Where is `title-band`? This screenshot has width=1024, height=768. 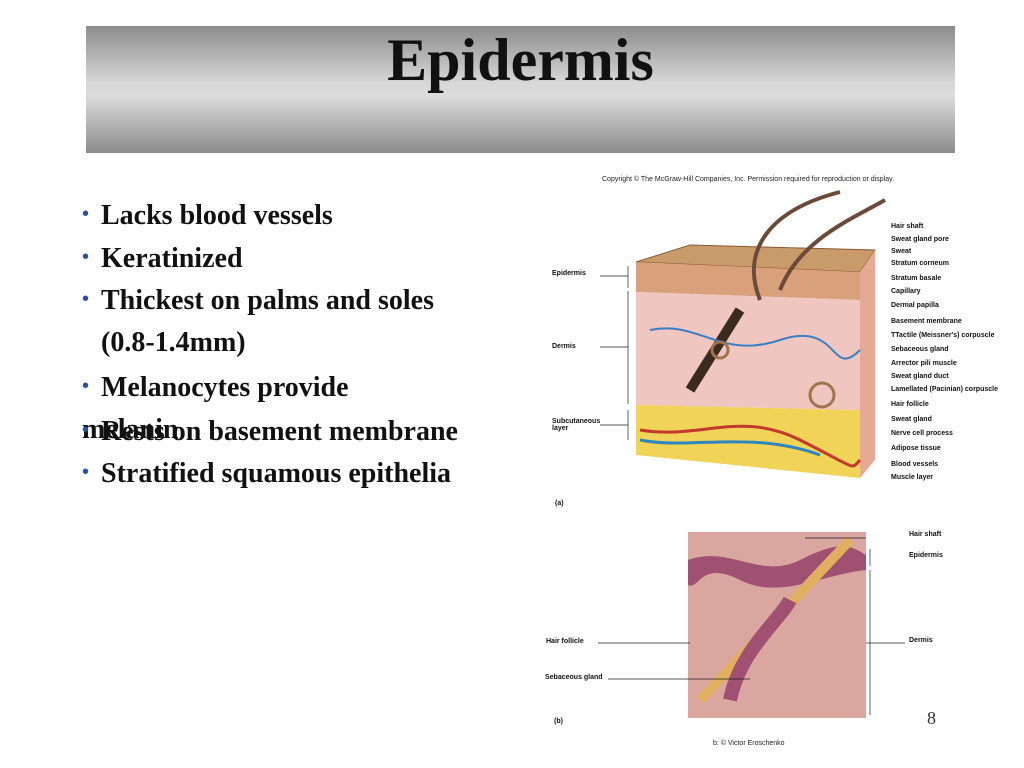 title-band is located at coordinates (520, 89).